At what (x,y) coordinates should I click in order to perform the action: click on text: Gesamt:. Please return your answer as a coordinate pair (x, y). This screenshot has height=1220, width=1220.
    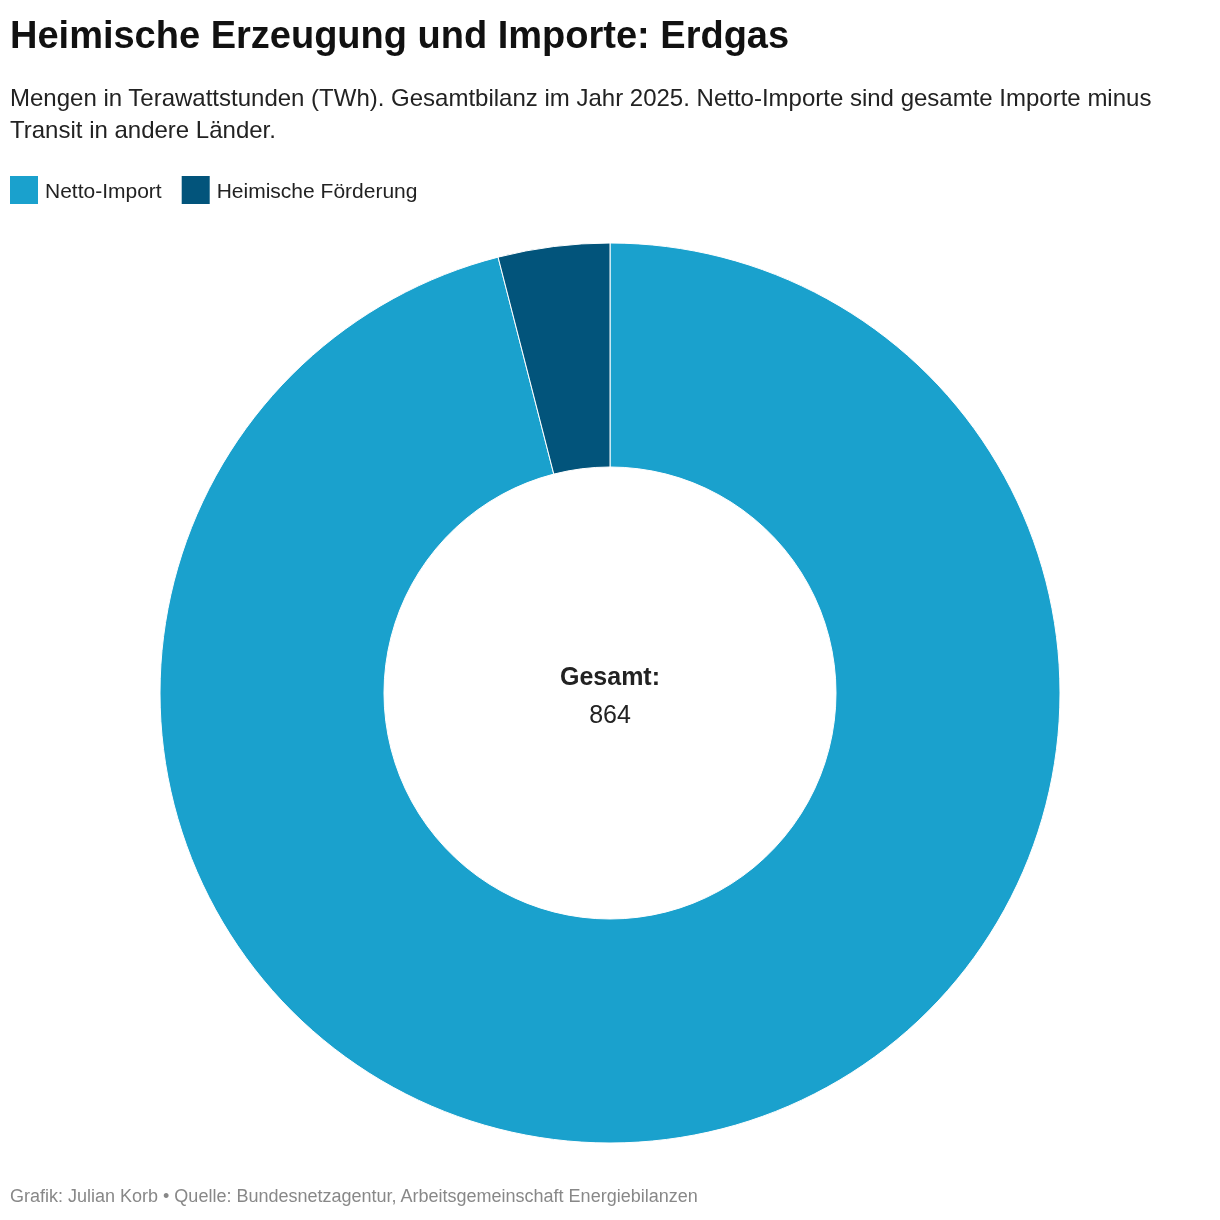
    Looking at the image, I should click on (610, 676).